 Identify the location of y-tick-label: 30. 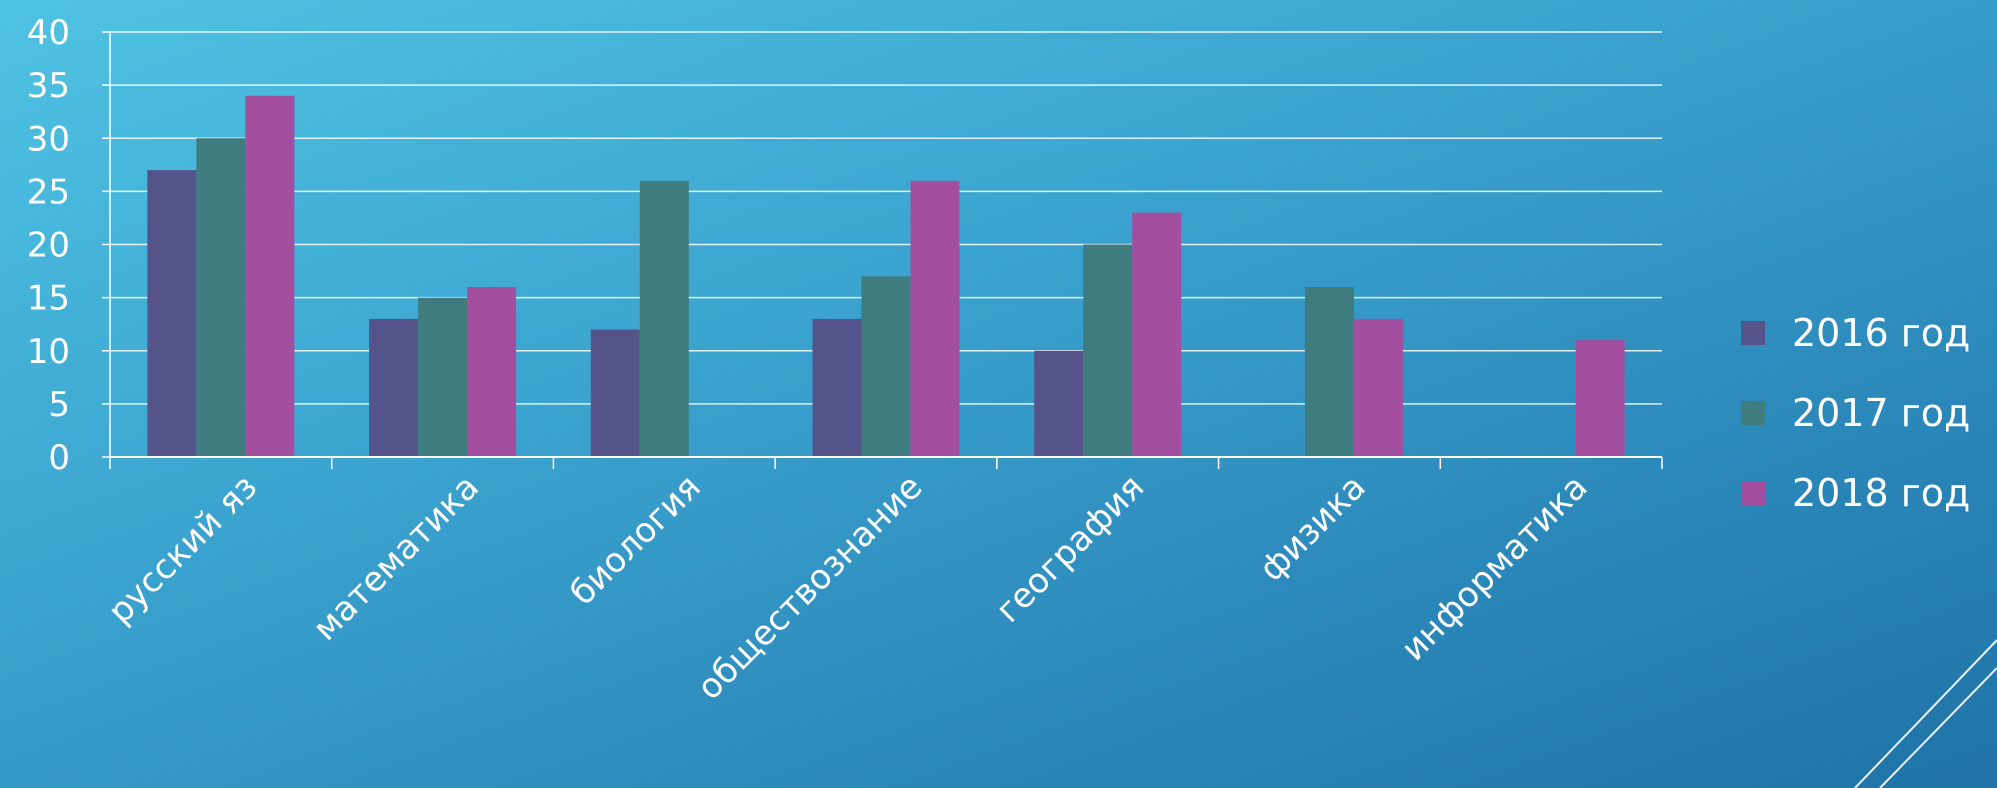
(48, 139).